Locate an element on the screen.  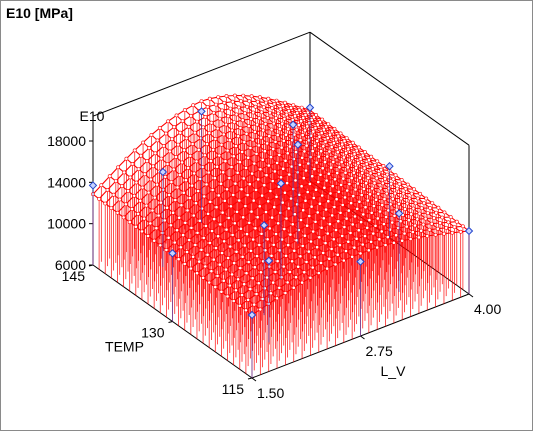
chart-title: E10 [MPa] is located at coordinates (39, 13).